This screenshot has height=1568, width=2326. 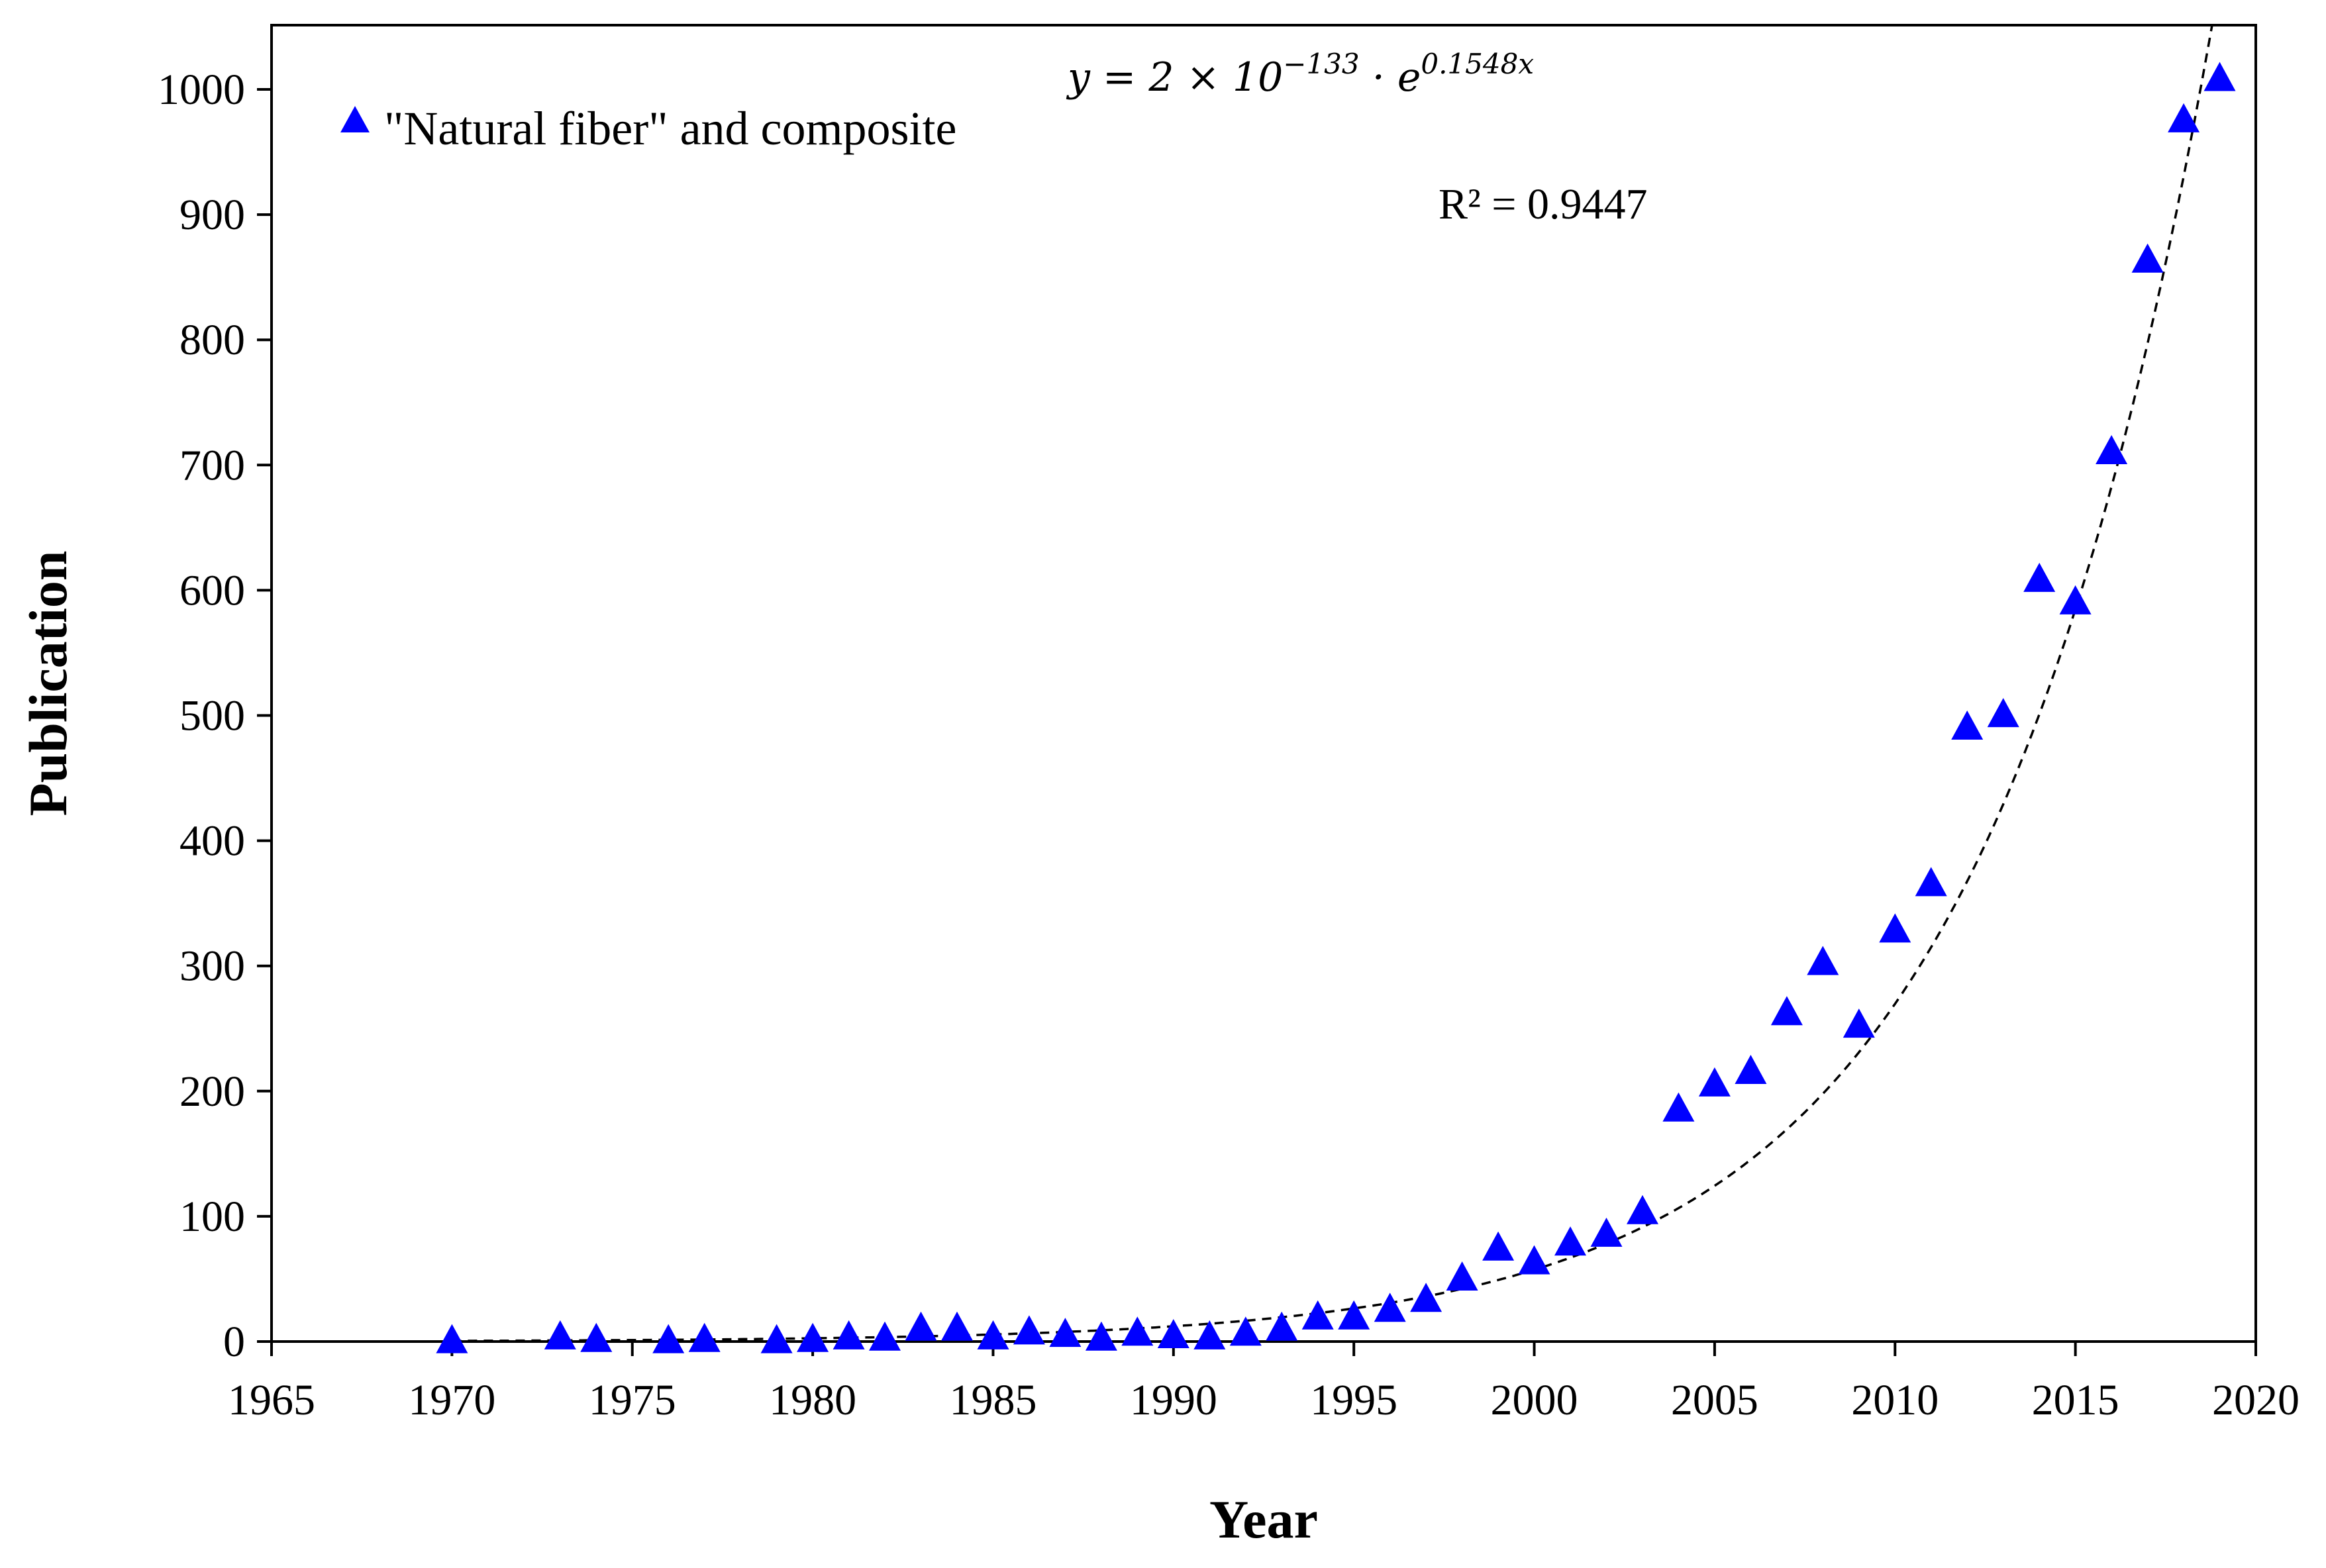 What do you see at coordinates (1263, 1519) in the screenshot?
I see `x-axis-title: Year` at bounding box center [1263, 1519].